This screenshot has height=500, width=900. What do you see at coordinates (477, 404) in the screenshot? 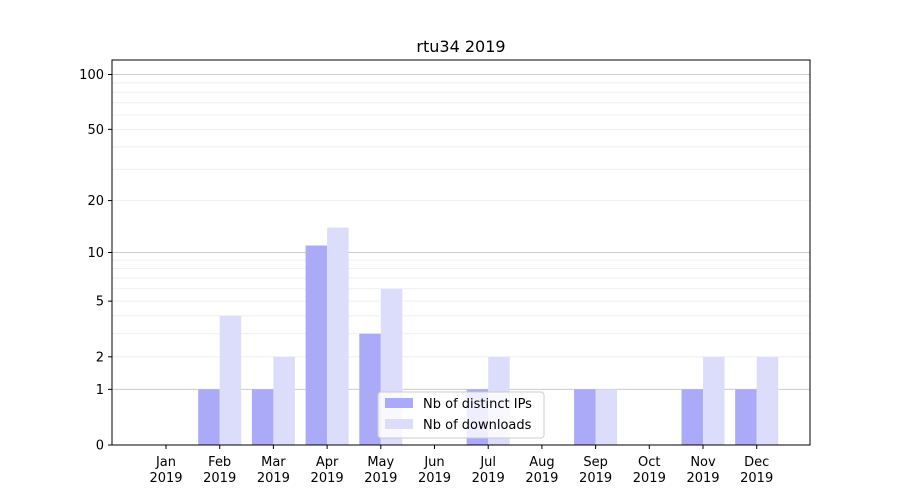
I see `legend-label-distinct-ips: Nb of distinct IPs` at bounding box center [477, 404].